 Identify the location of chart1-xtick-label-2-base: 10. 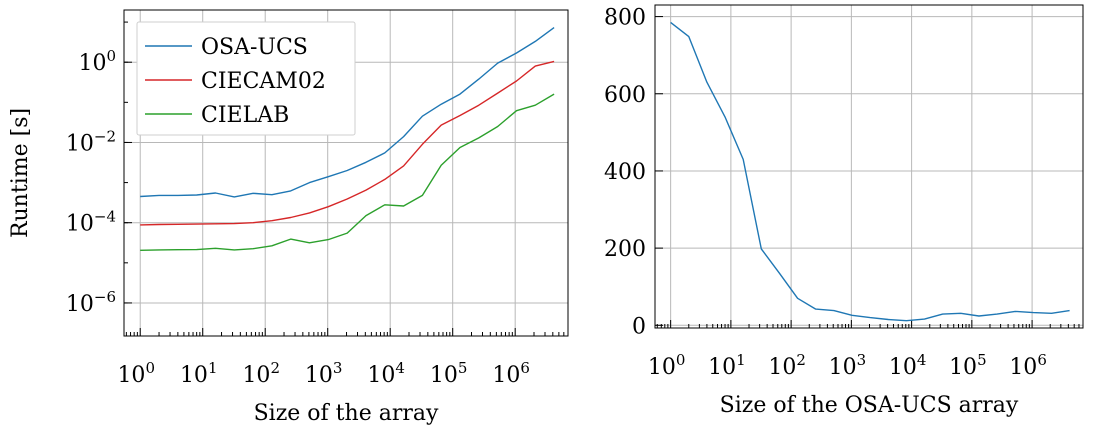
(256, 375).